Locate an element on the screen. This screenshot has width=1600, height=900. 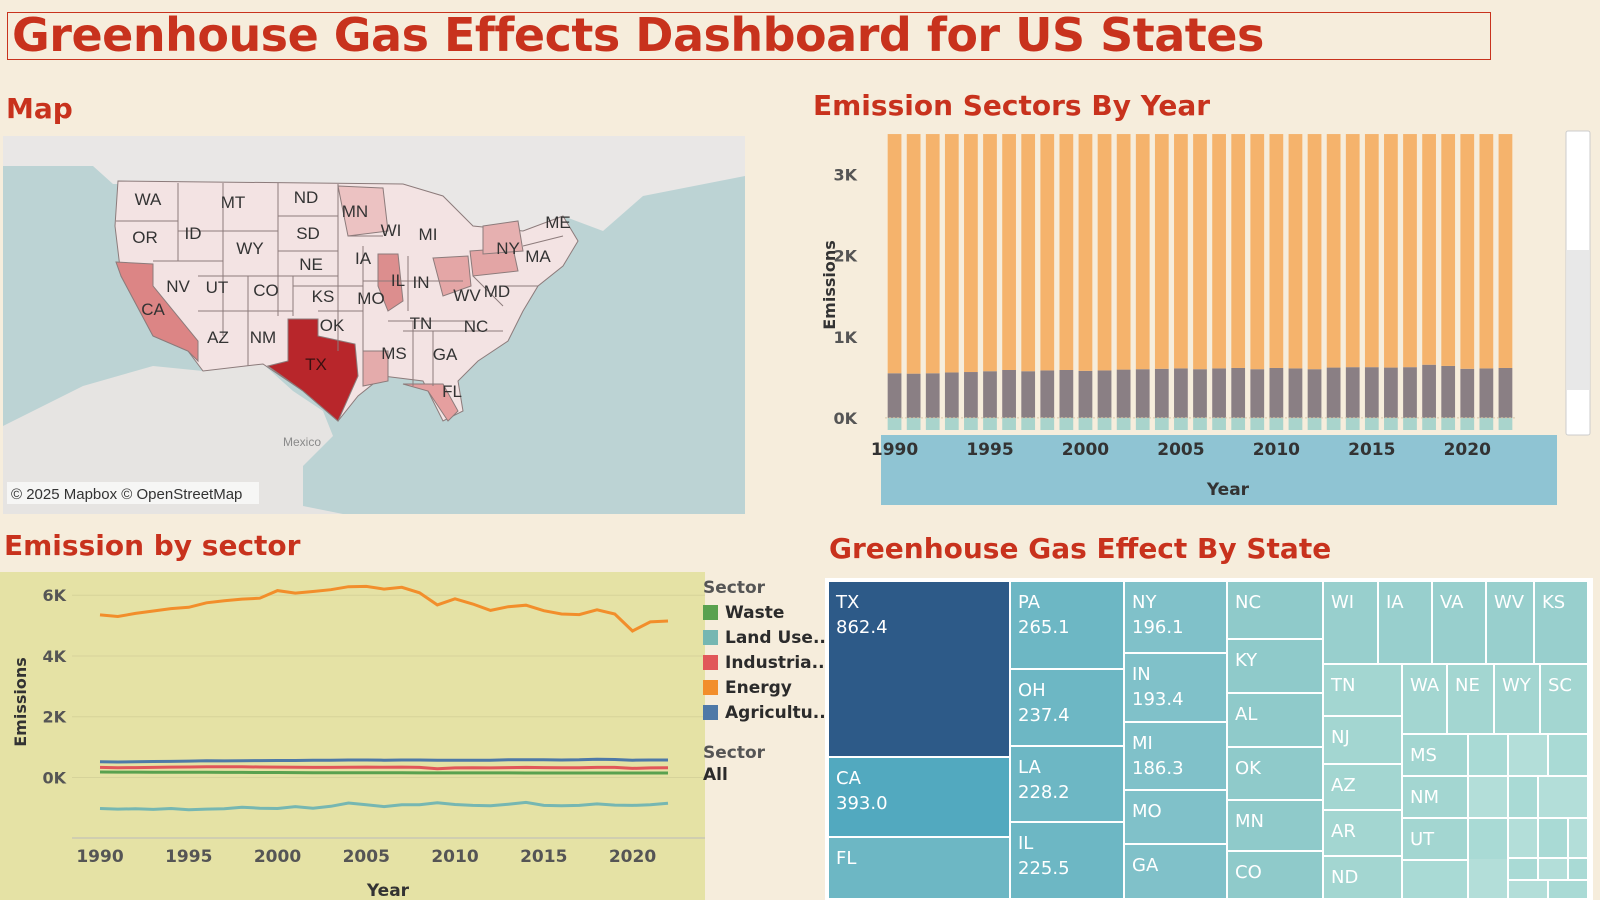
state-shape-mn is located at coordinates (363, 211).